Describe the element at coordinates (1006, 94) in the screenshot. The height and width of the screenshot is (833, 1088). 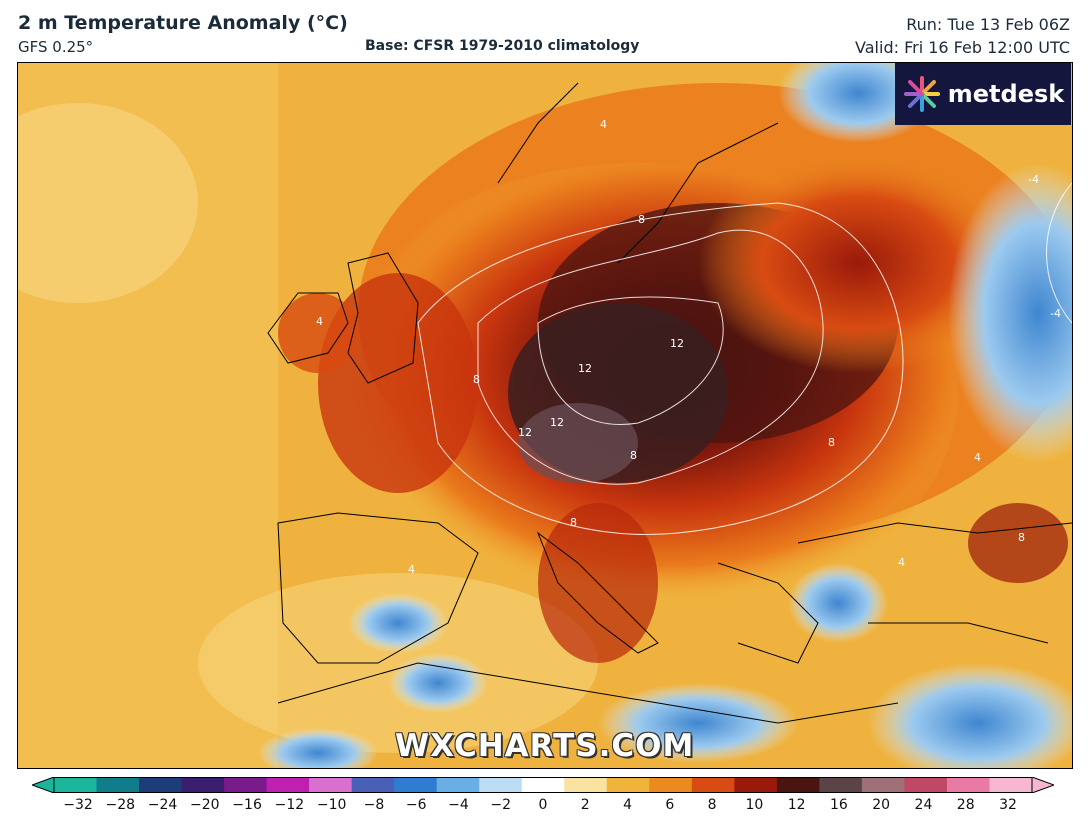
I see `logo-text: metdesk` at that location.